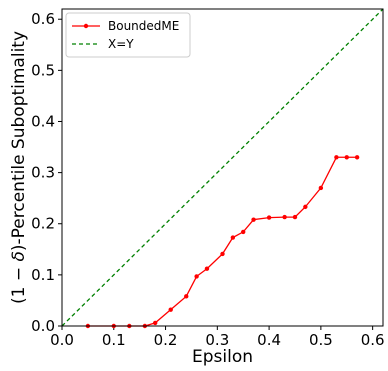  Describe the element at coordinates (43, 224) in the screenshot. I see `y-tick-label: 0.2` at that location.